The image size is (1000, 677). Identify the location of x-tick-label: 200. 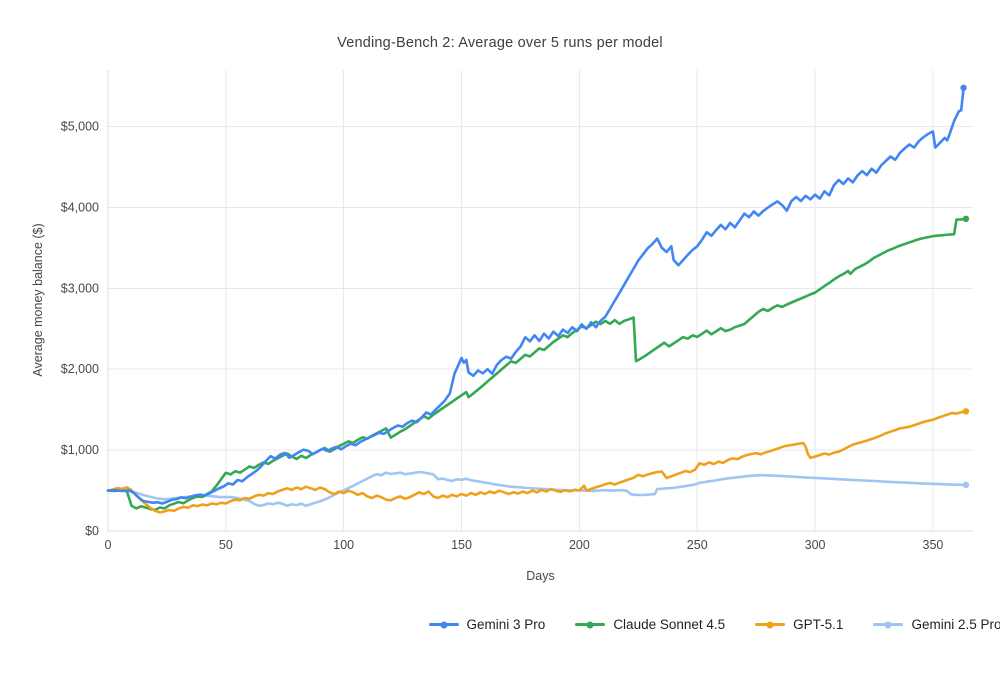
(579, 545).